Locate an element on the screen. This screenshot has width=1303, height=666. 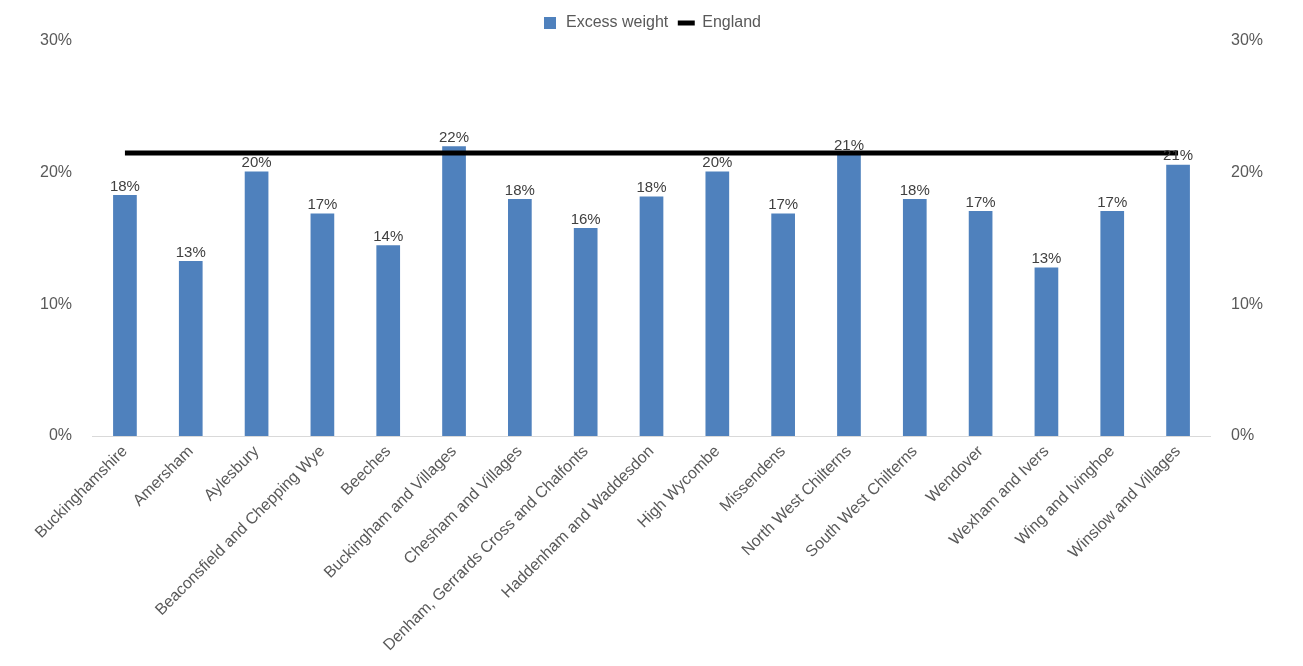
legend-label: Excess weight is located at coordinates (617, 22).